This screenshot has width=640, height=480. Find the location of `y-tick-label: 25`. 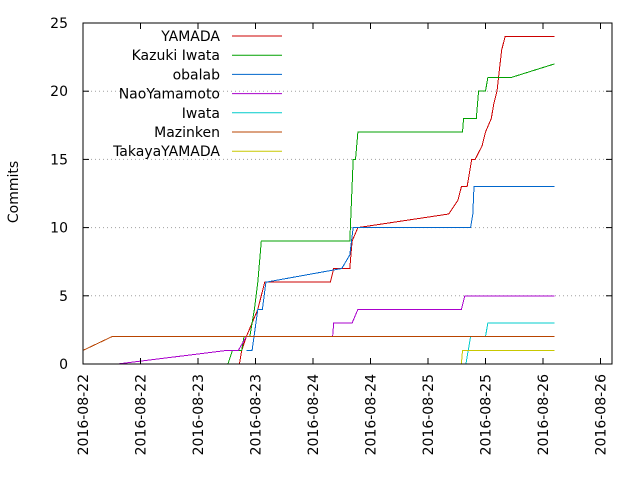

y-tick-label: 25 is located at coordinates (59, 24).